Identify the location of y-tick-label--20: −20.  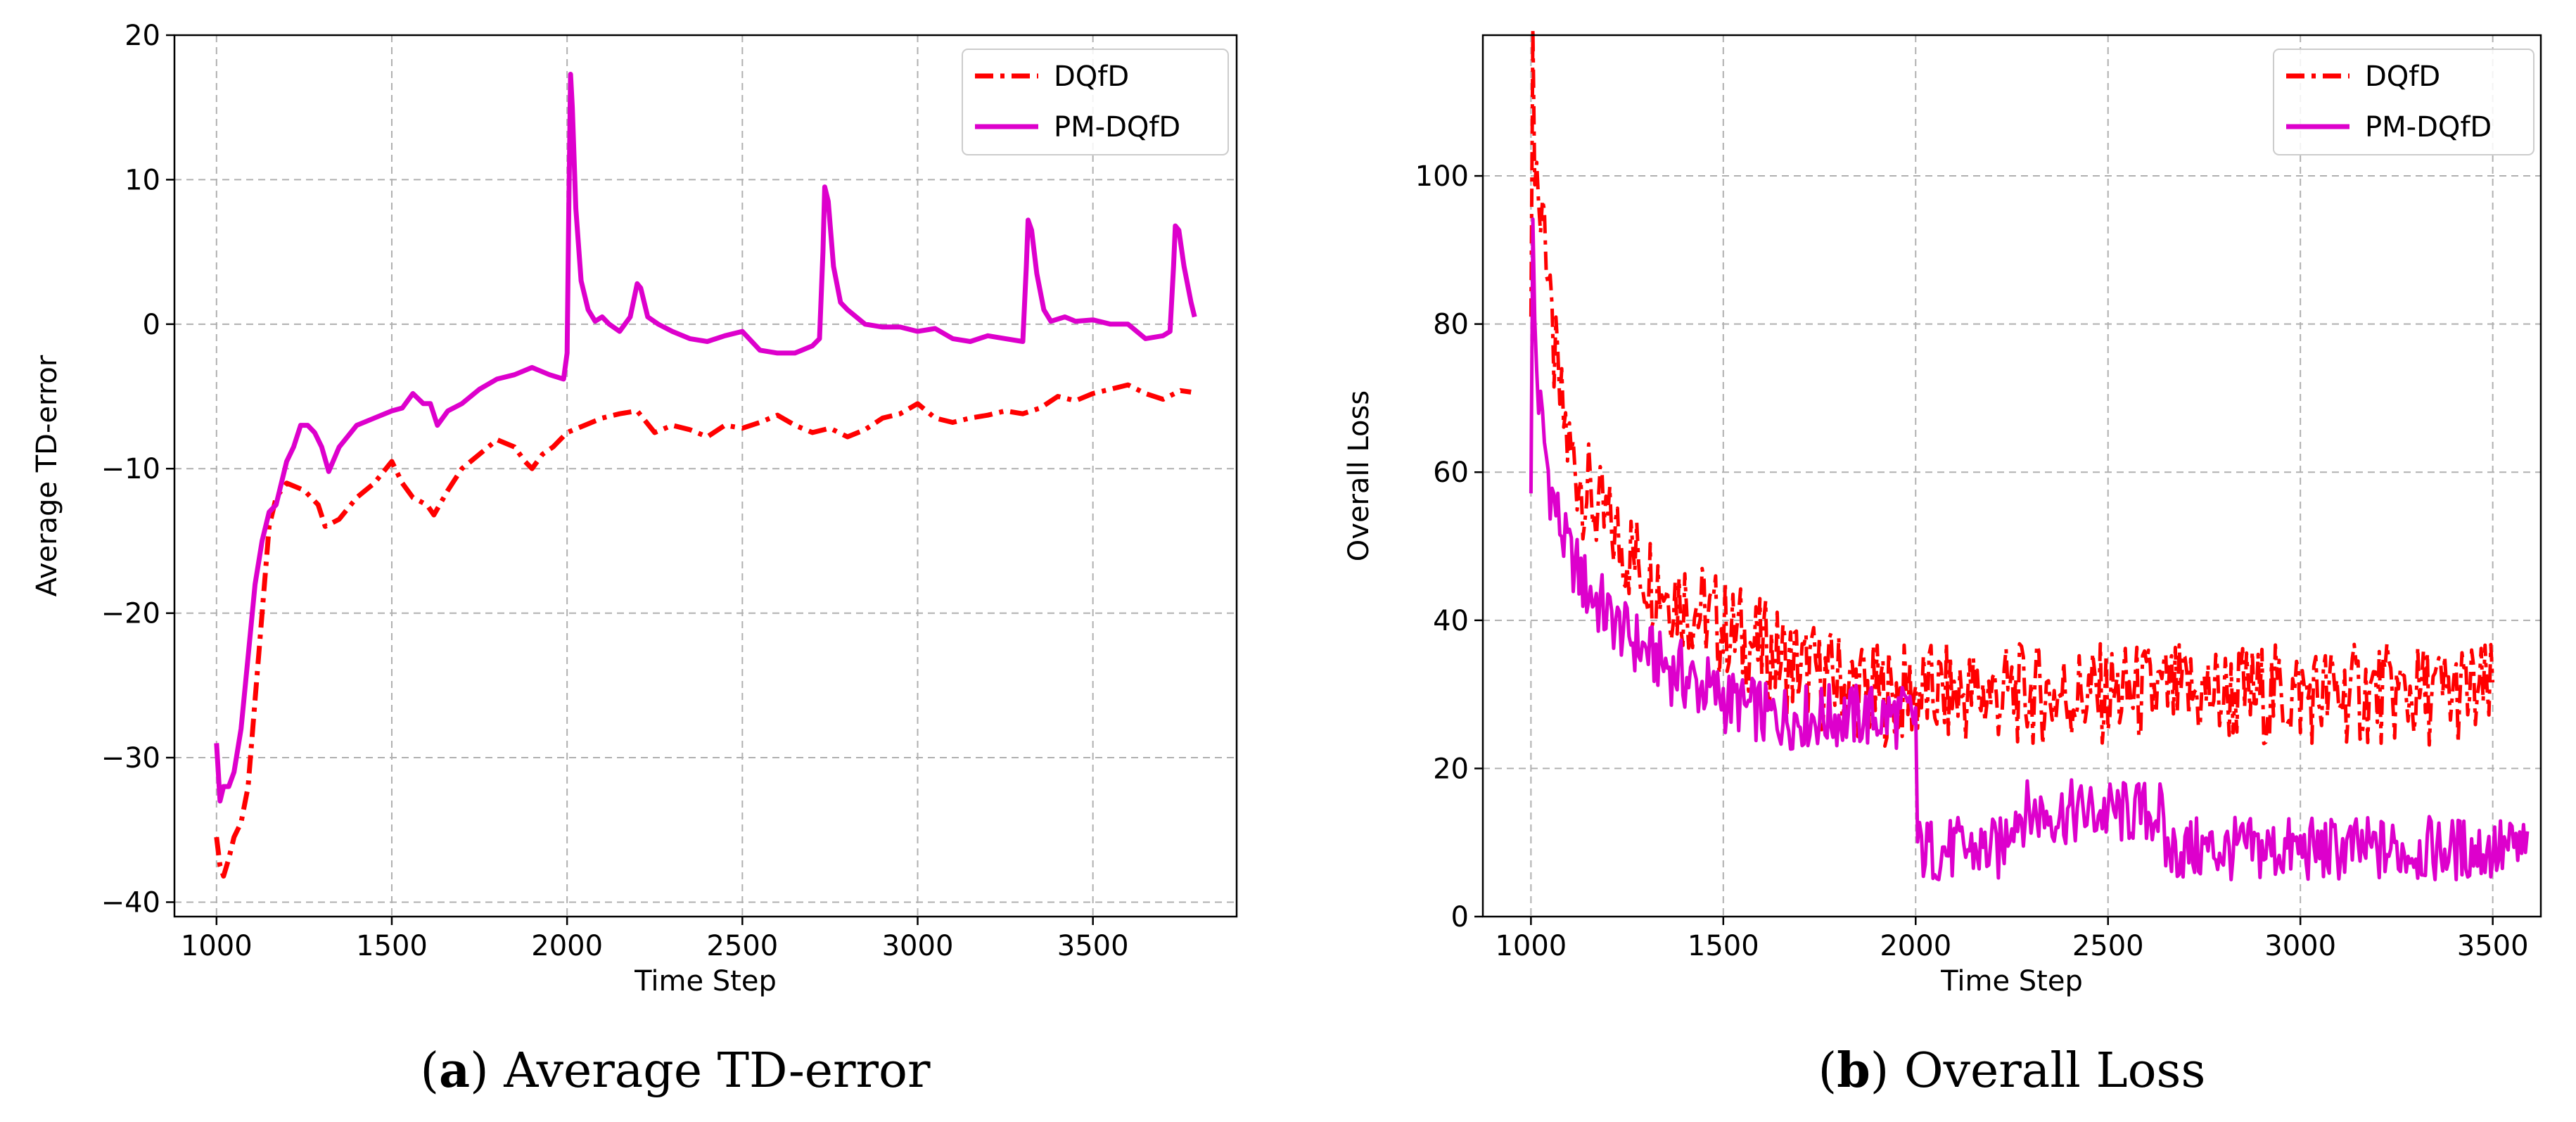
(130, 614).